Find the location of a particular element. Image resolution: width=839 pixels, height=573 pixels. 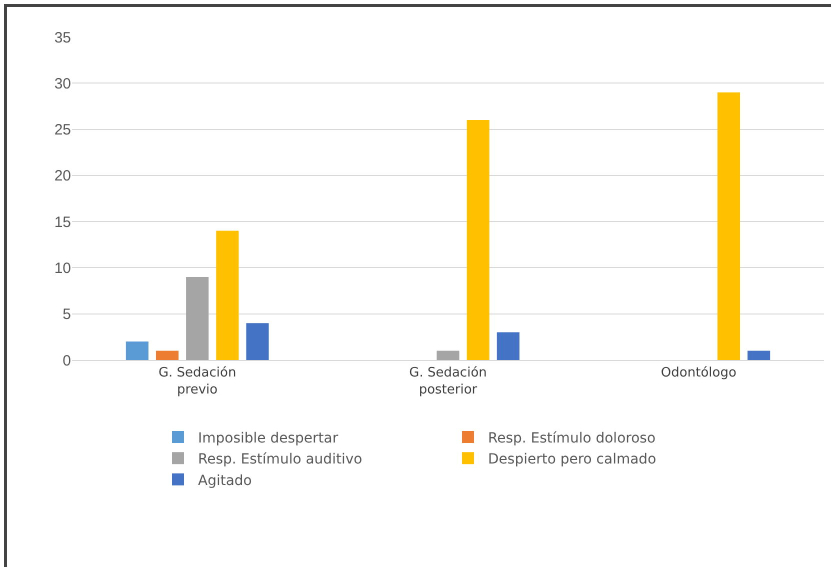

y-tick-label: 25 is located at coordinates (62, 130).